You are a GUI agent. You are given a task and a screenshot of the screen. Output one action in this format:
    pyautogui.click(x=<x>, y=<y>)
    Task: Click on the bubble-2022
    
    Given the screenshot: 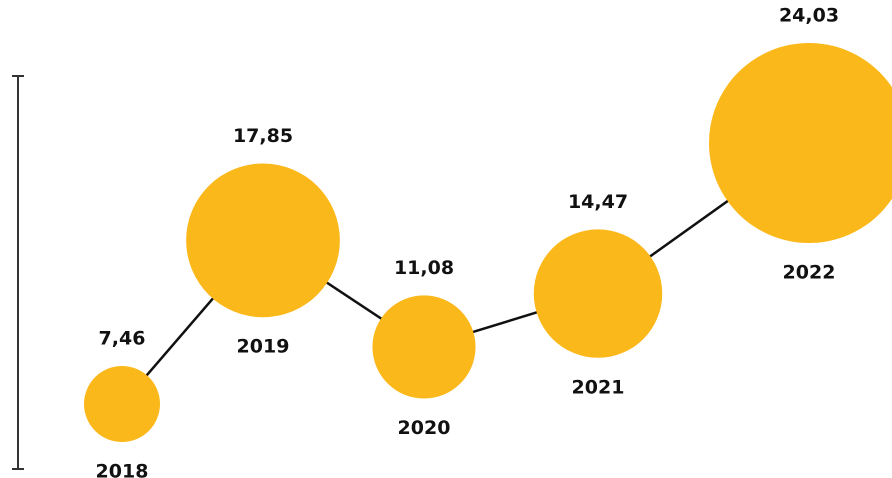 What is the action you would take?
    pyautogui.click(x=800, y=143)
    